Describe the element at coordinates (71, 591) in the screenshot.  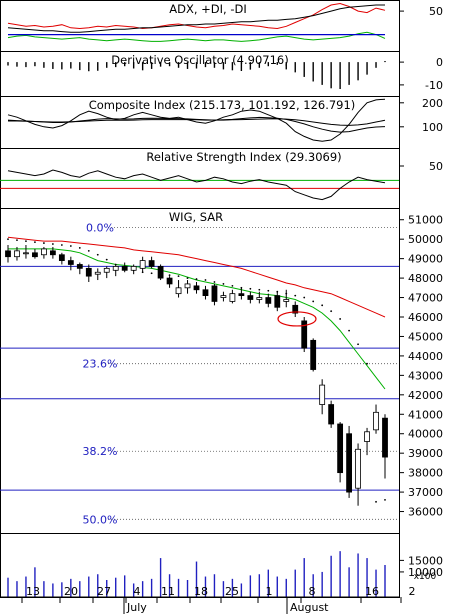
I see `x-tick-label: 20` at that location.